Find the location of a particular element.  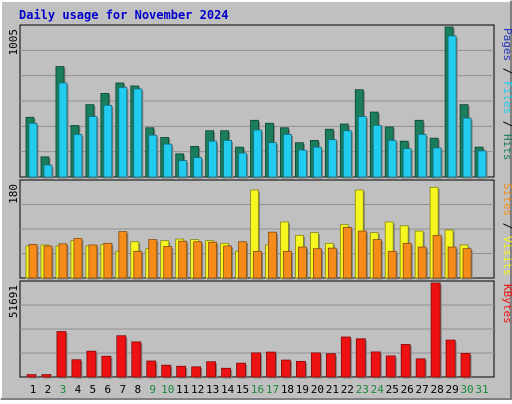

x-tick-label: 29 is located at coordinates (451, 389).